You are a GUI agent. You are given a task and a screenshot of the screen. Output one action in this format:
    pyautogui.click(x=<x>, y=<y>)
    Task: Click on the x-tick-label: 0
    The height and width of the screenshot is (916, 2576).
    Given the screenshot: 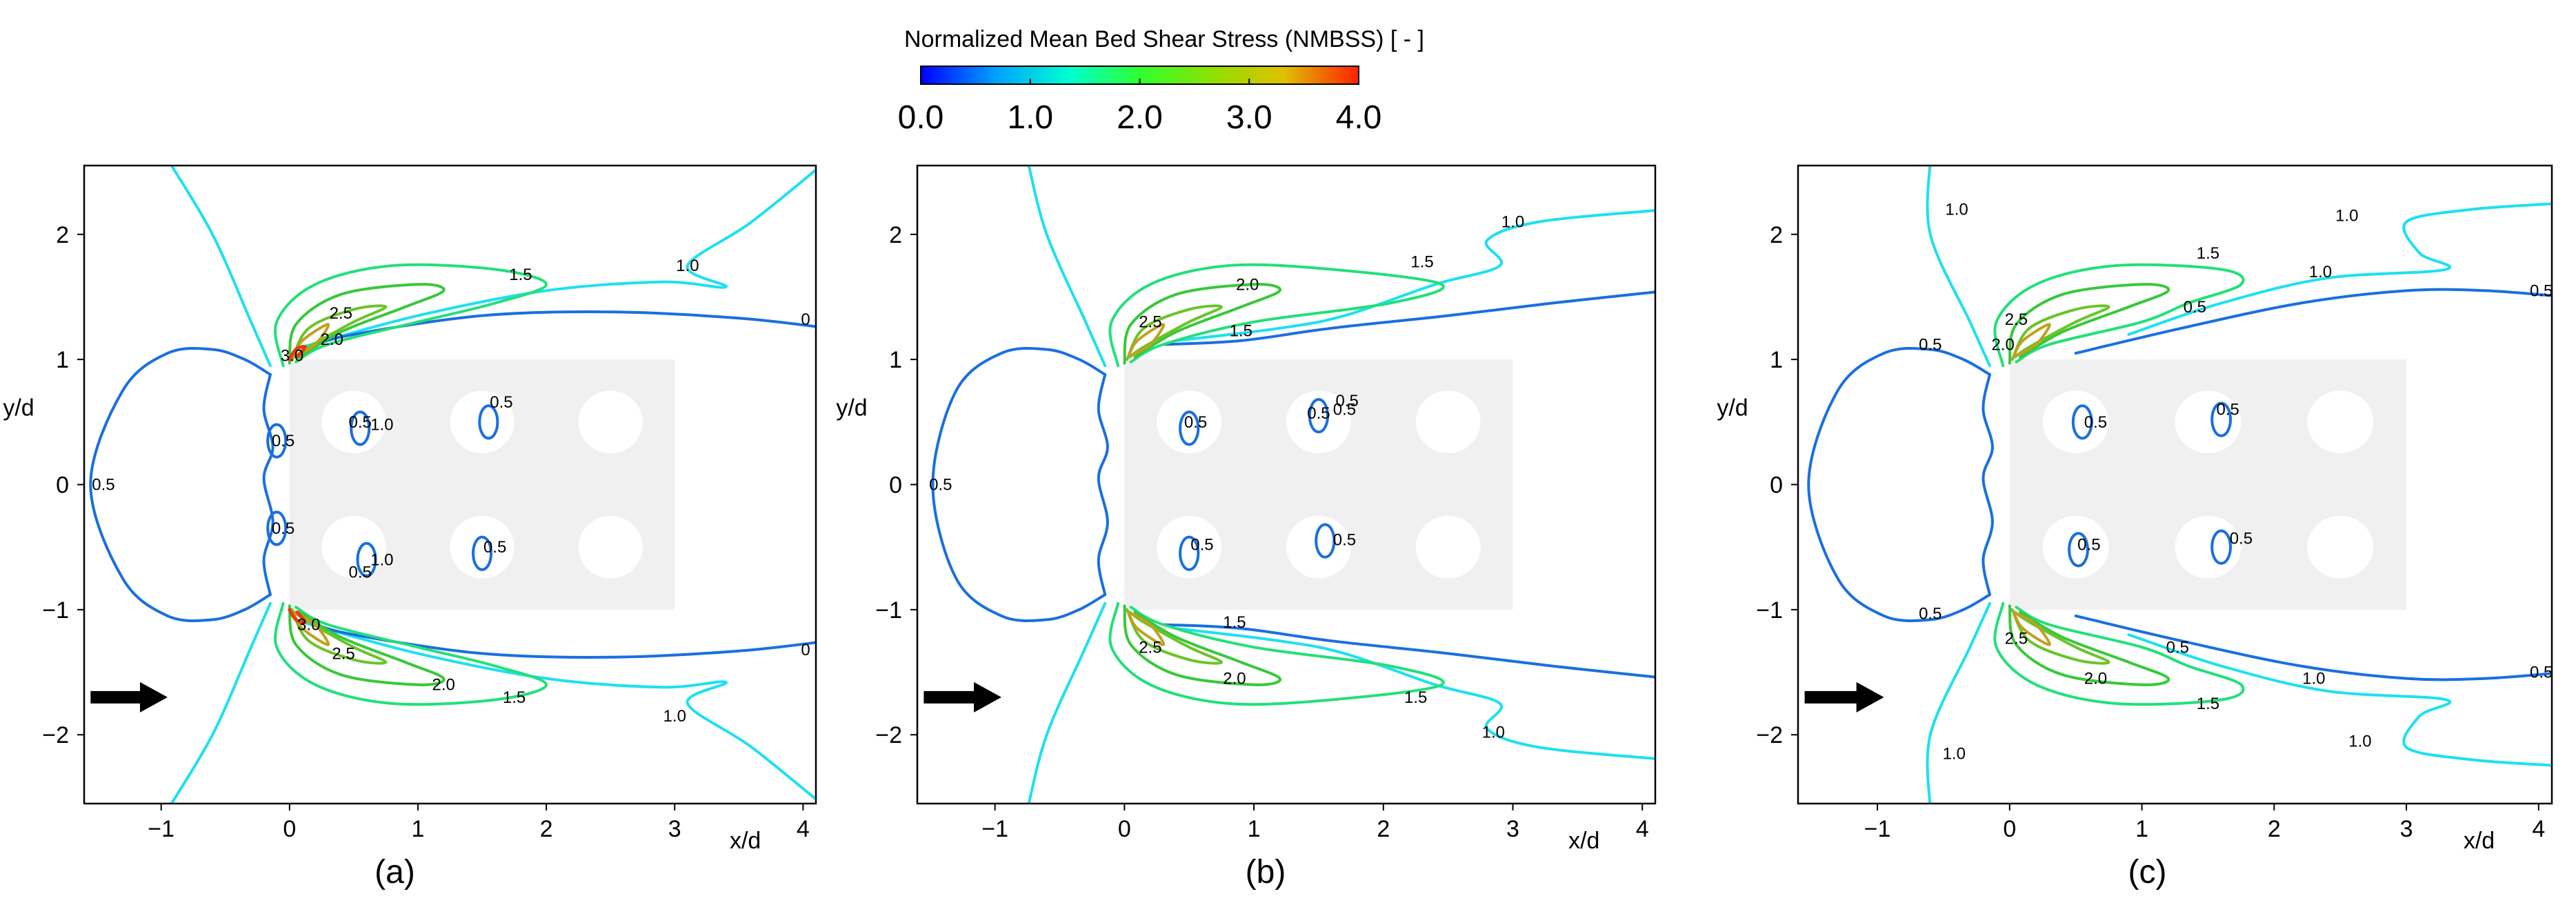 What is the action you would take?
    pyautogui.click(x=289, y=829)
    